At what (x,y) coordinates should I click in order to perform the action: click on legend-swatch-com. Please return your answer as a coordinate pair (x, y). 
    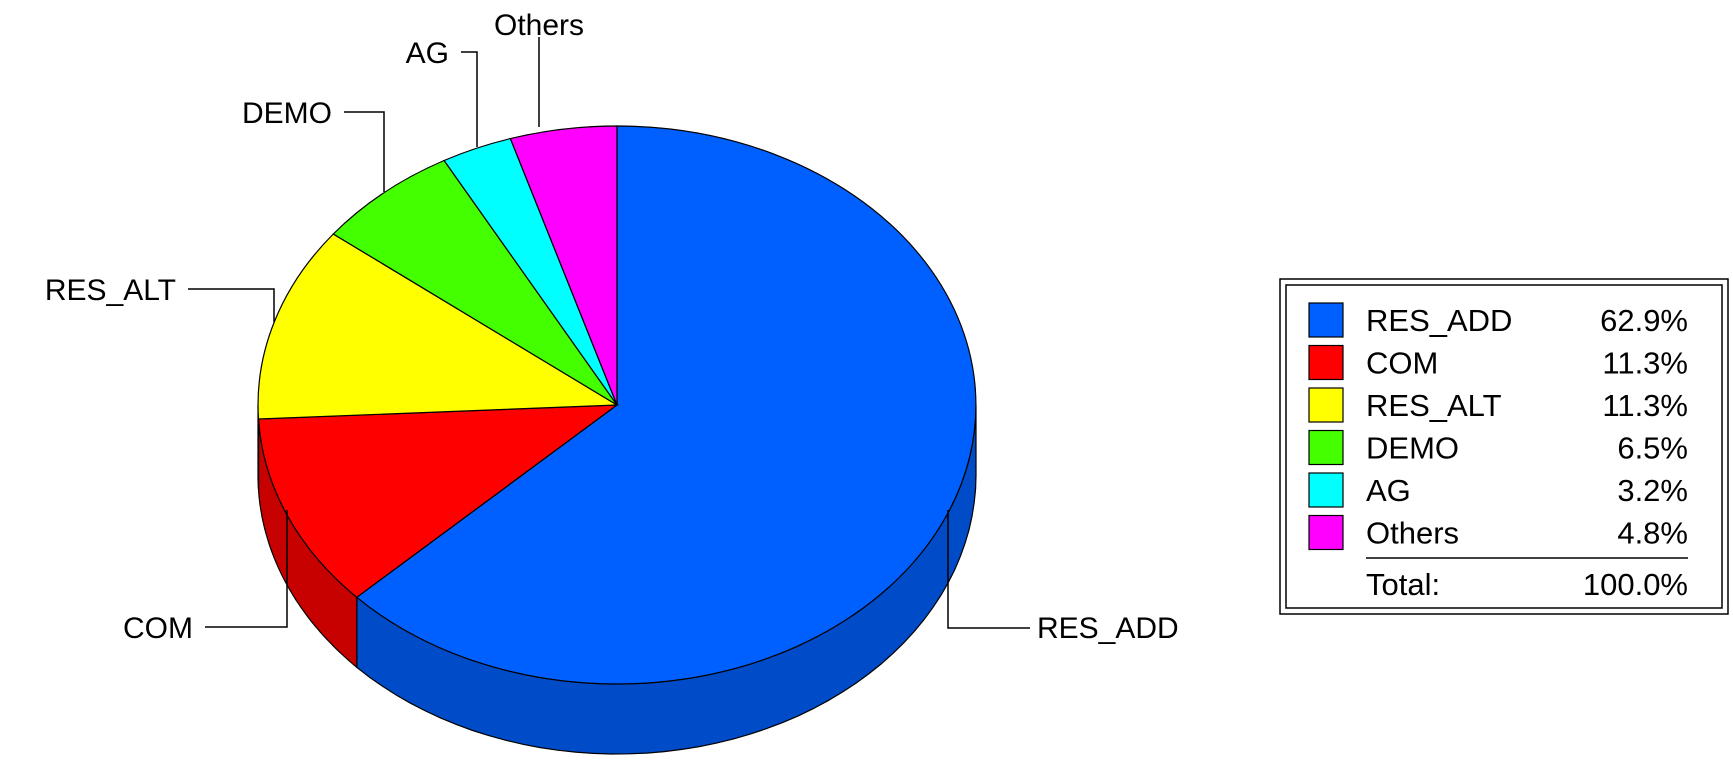
    Looking at the image, I should click on (1326, 362).